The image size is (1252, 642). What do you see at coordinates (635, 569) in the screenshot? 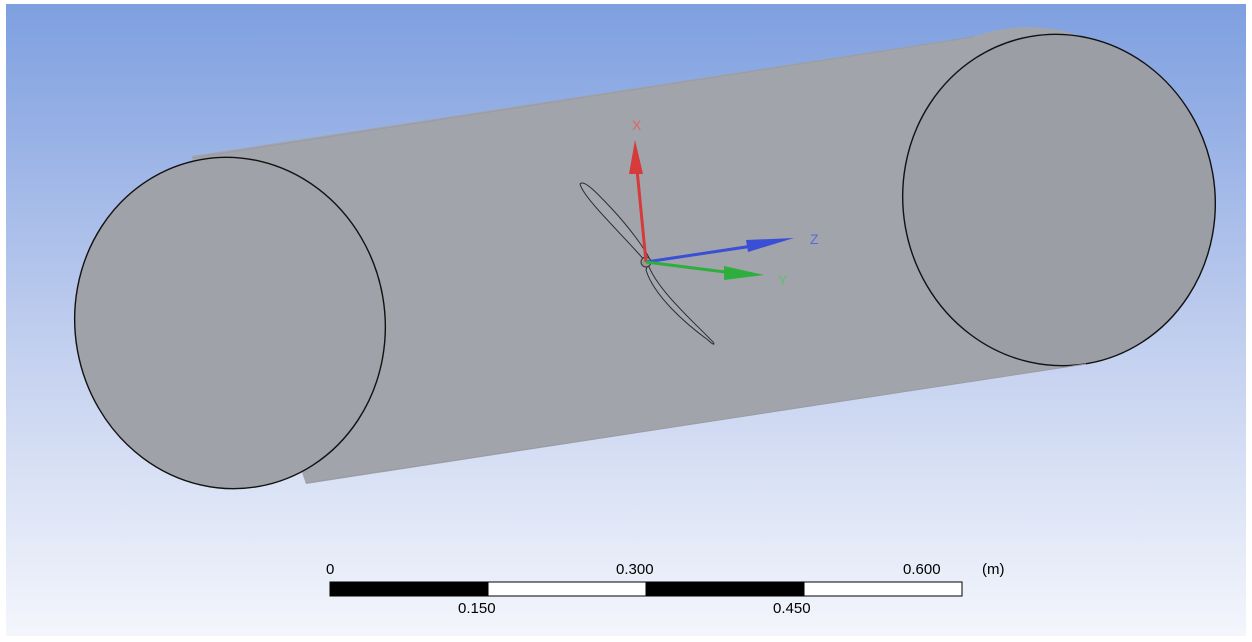
I see `scale-label-0-300: 0.300` at bounding box center [635, 569].